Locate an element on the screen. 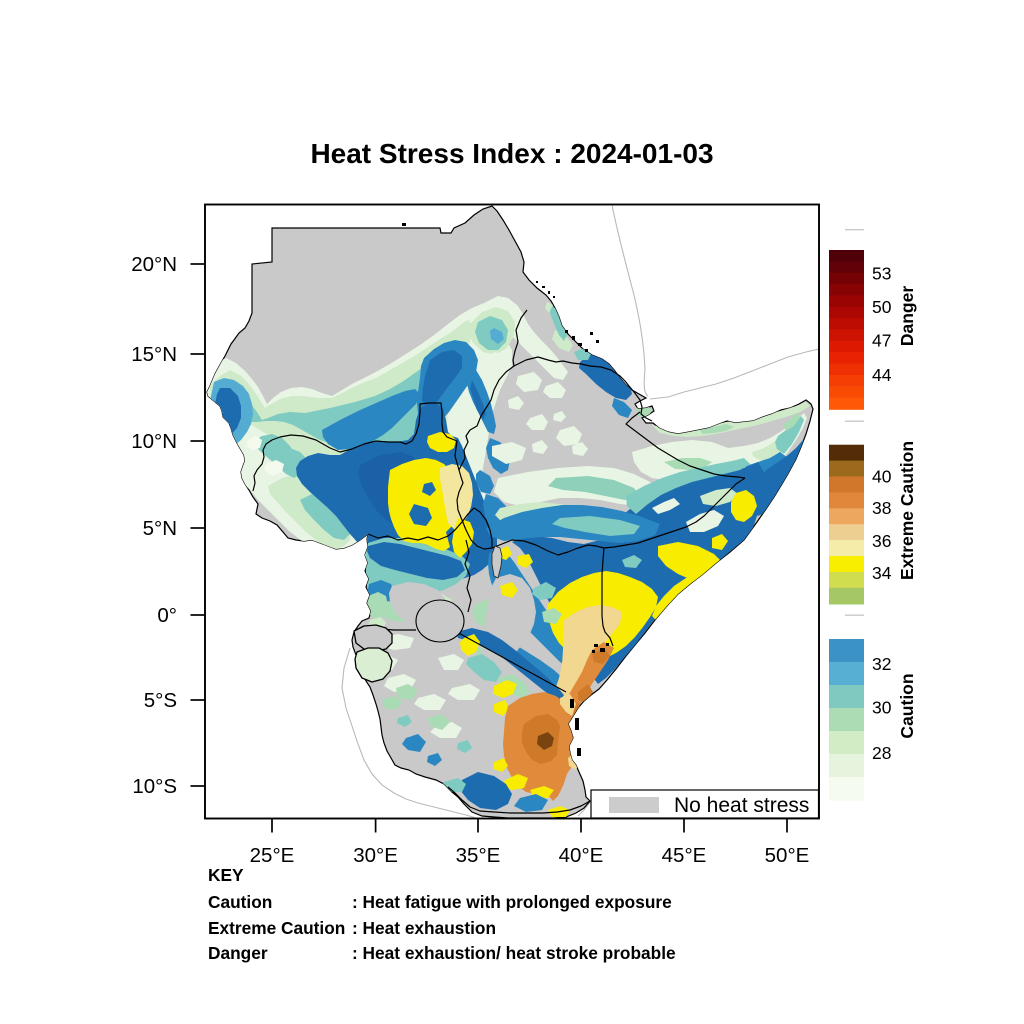 The image size is (1024, 1024). svg-text: 5°N is located at coordinates (160, 528).